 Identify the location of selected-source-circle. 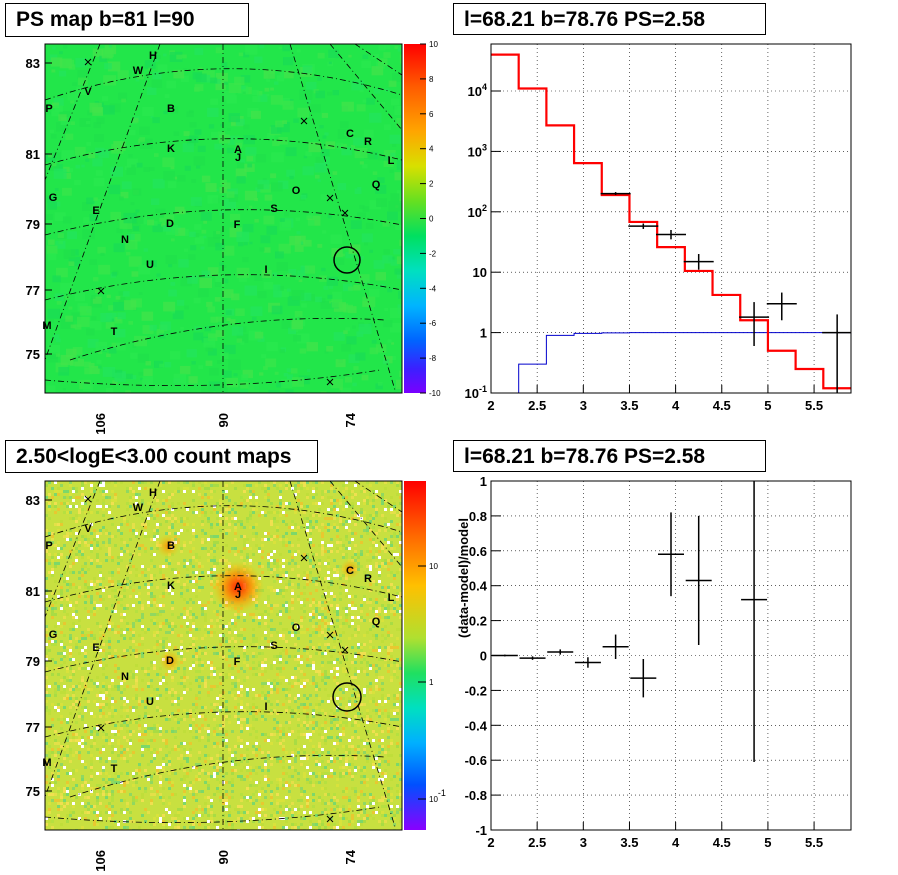
(347, 260).